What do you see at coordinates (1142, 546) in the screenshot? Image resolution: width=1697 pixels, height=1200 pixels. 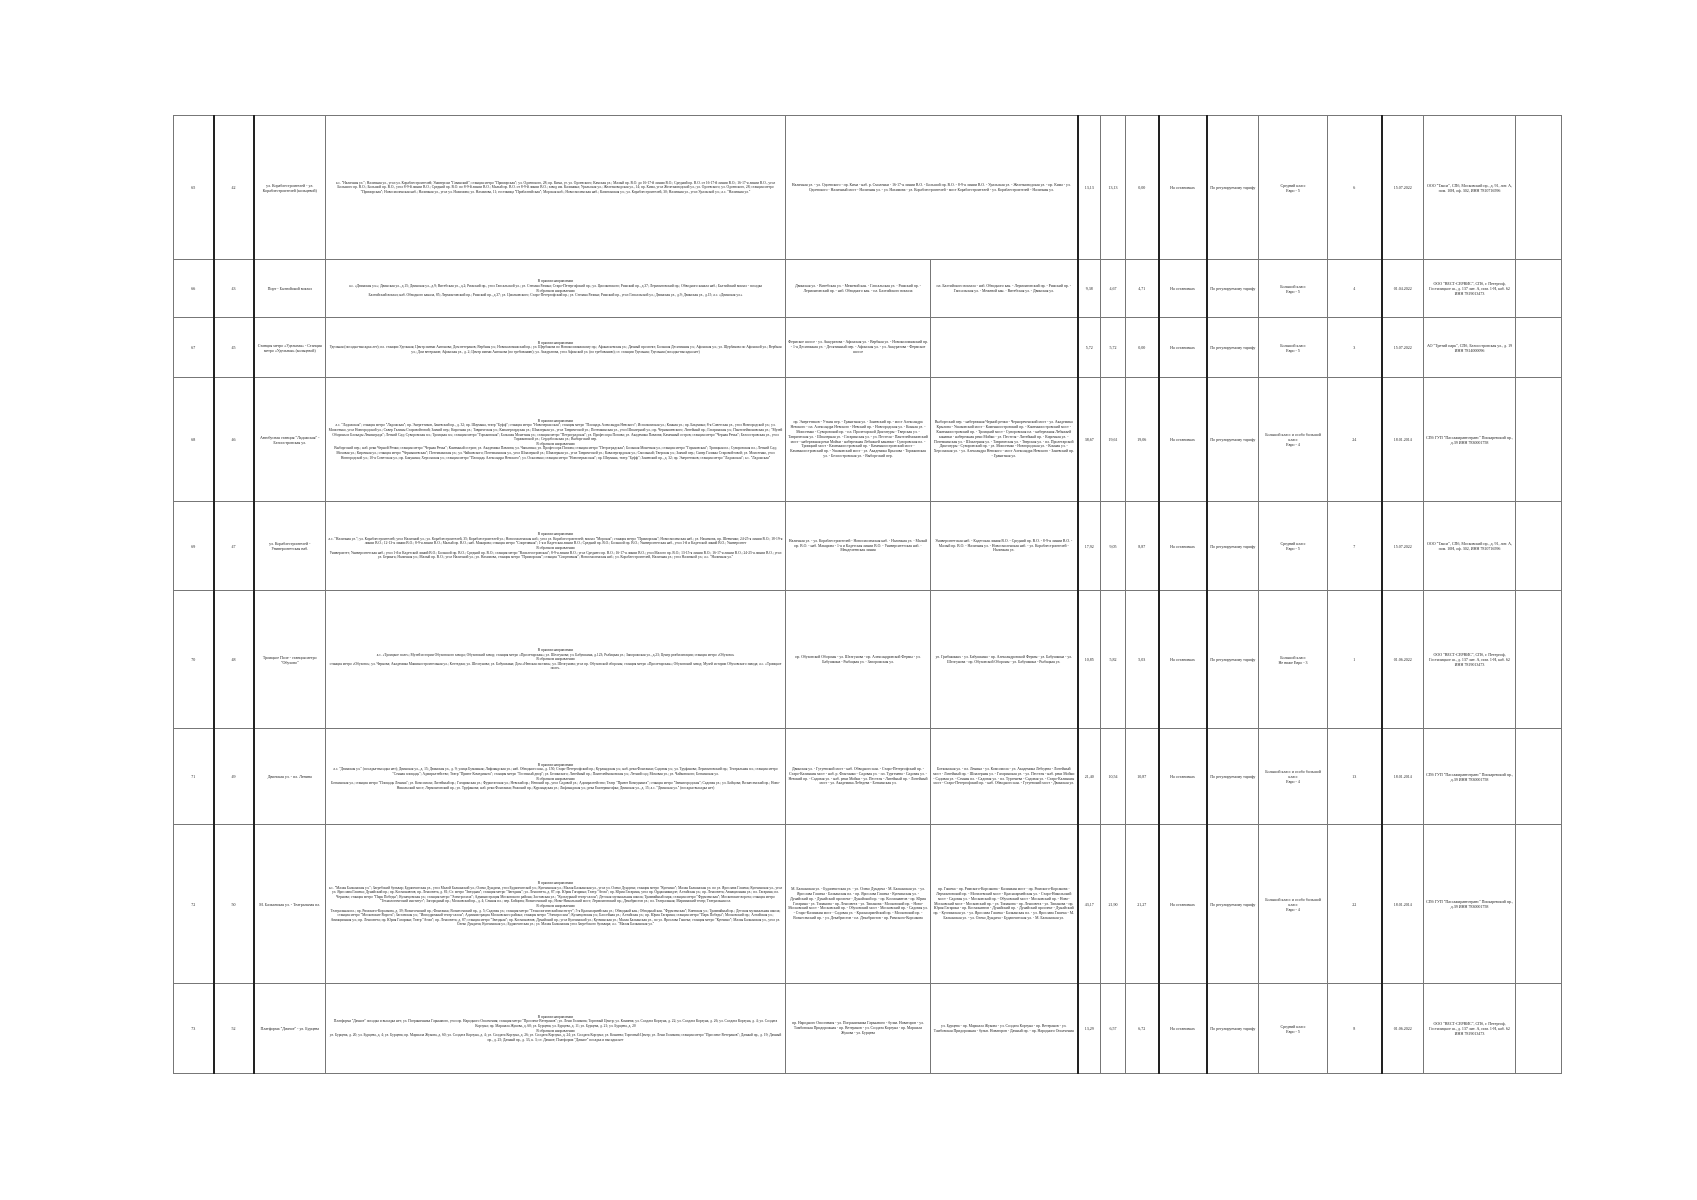 I see `length-backward-cell: 8,87` at bounding box center [1142, 546].